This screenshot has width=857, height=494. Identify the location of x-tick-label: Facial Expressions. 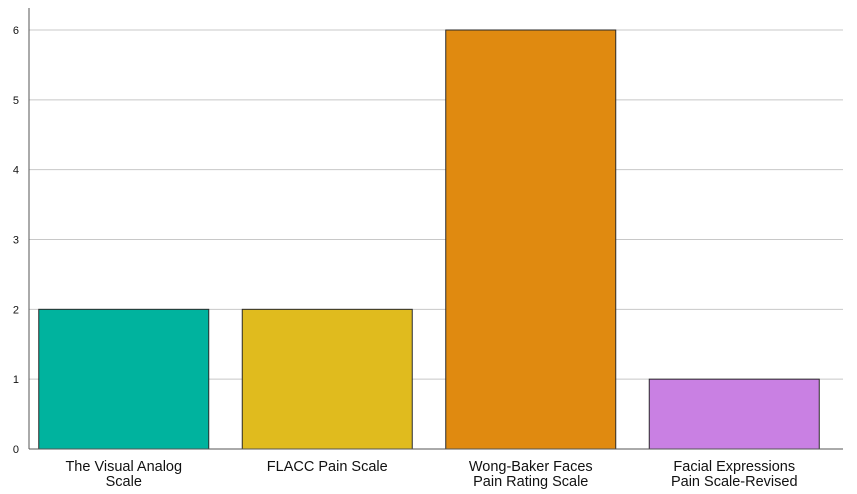
(734, 467).